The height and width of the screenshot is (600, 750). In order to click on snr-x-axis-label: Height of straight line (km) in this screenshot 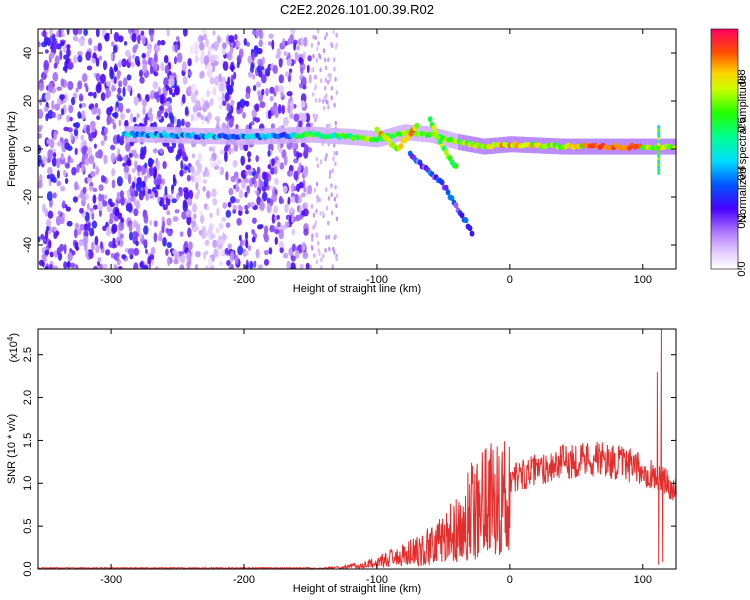, I will do `click(357, 589)`.